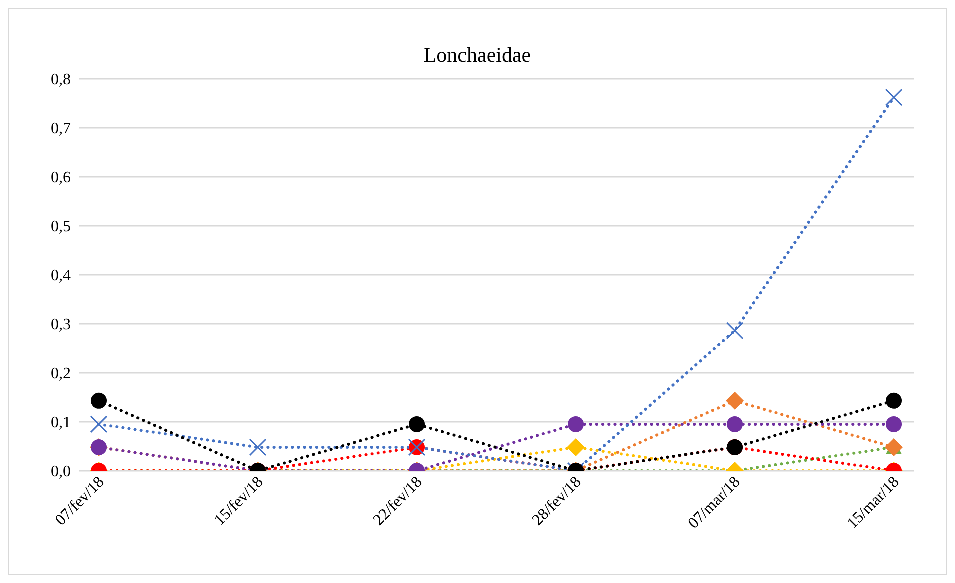  I want to click on y-tick-label: 0,1, so click(61, 423).